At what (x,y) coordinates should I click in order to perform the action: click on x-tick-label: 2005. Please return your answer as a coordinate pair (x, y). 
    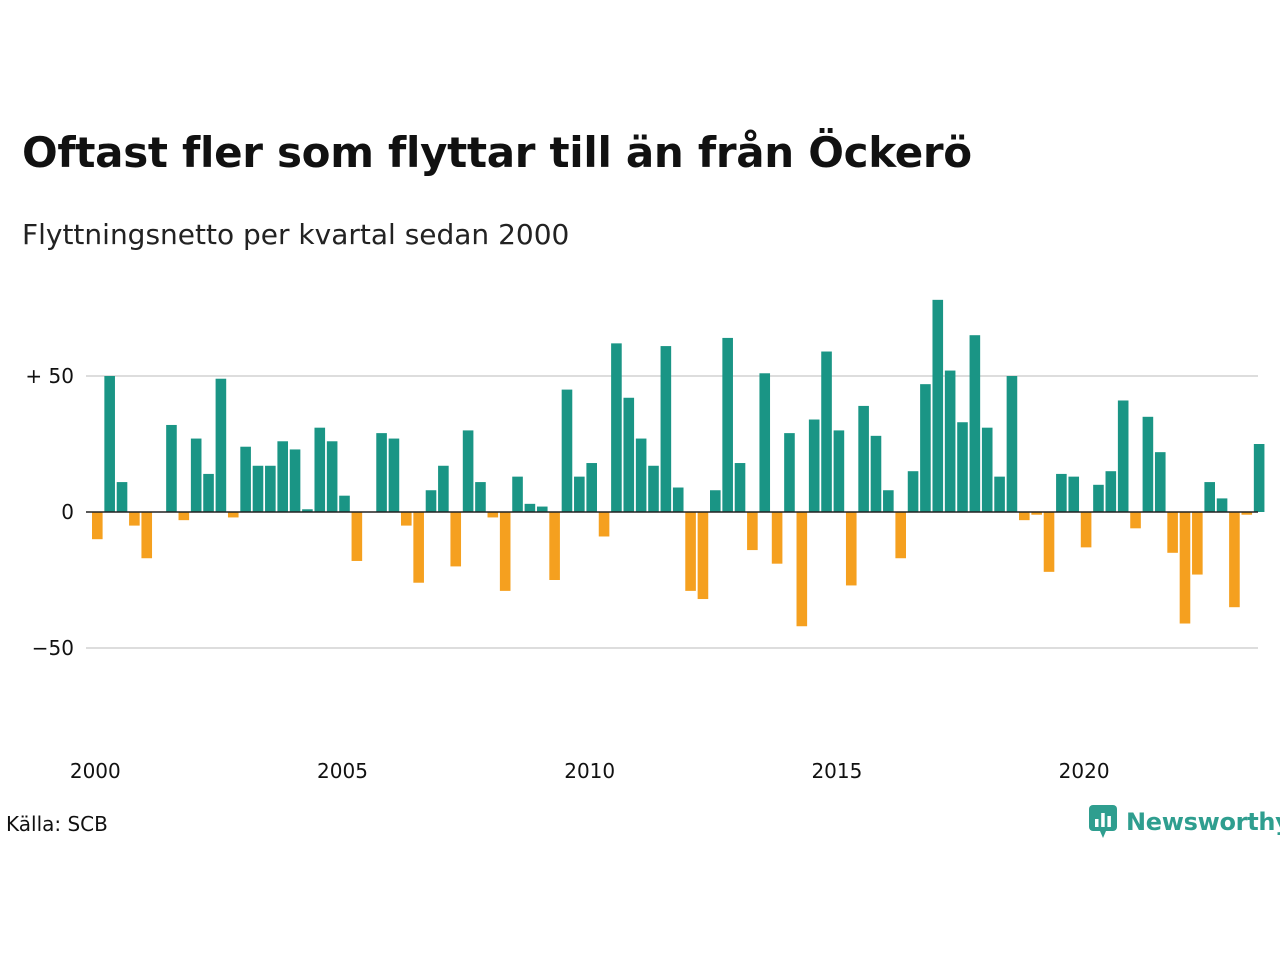
    Looking at the image, I should click on (342, 771).